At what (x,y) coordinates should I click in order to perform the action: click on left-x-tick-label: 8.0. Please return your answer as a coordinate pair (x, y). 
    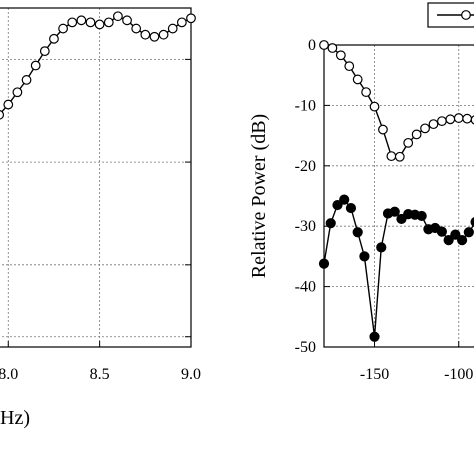
    Looking at the image, I should click on (9, 374).